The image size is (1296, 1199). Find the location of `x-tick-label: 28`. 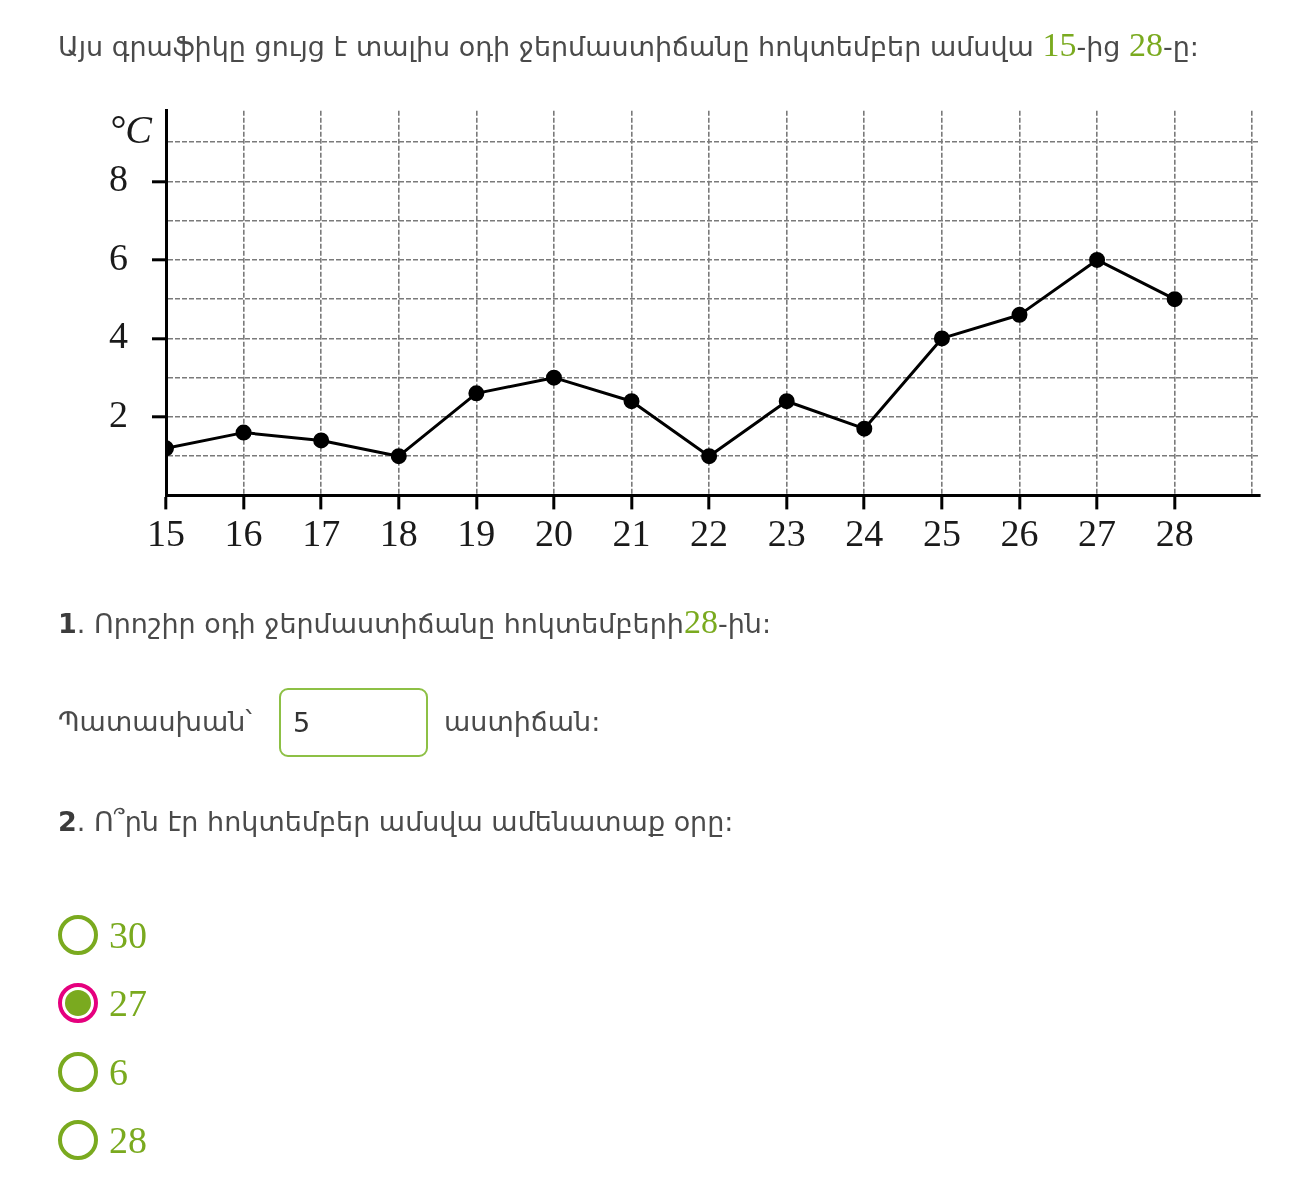

x-tick-label: 28 is located at coordinates (1174, 533).